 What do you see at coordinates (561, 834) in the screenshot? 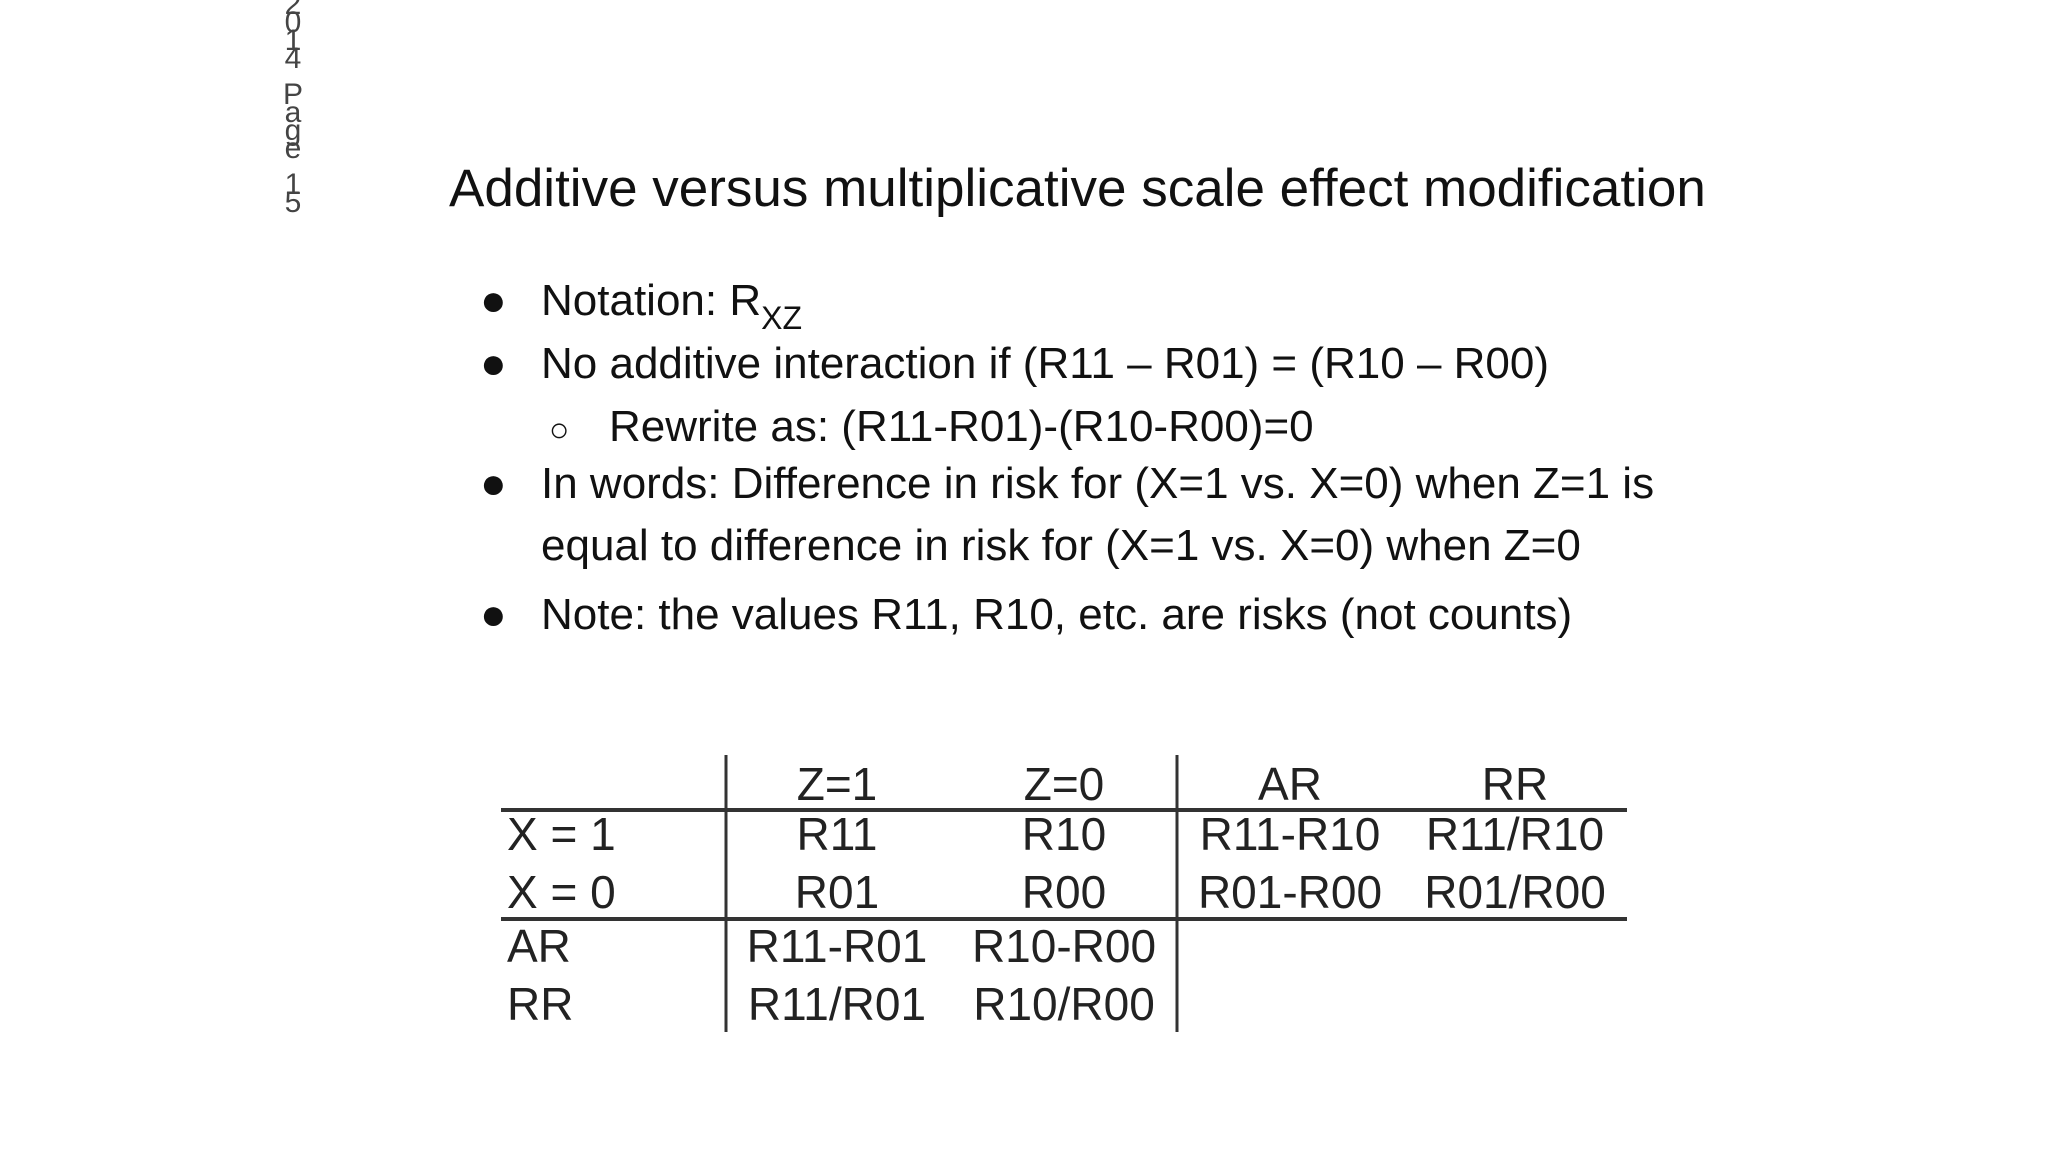
I see `table-cell: X = 1` at bounding box center [561, 834].